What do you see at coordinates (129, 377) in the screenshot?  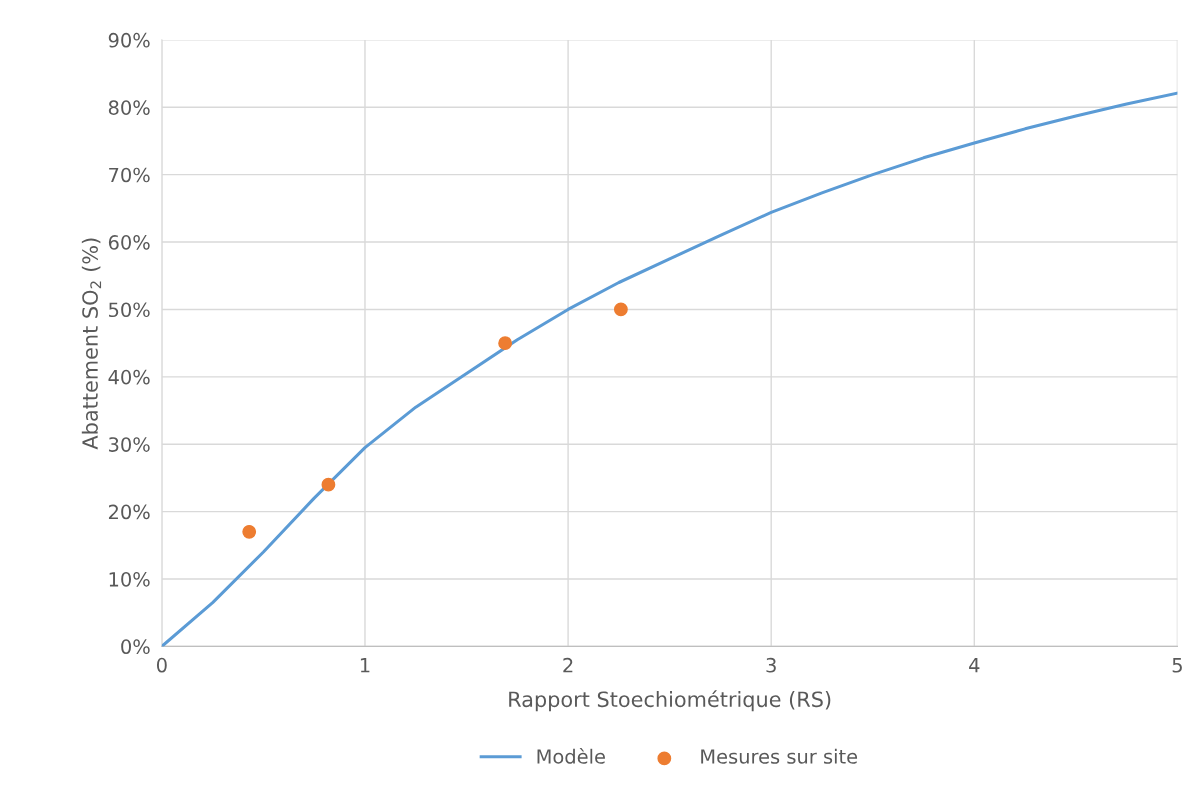 I see `y-tick-label: 40%` at bounding box center [129, 377].